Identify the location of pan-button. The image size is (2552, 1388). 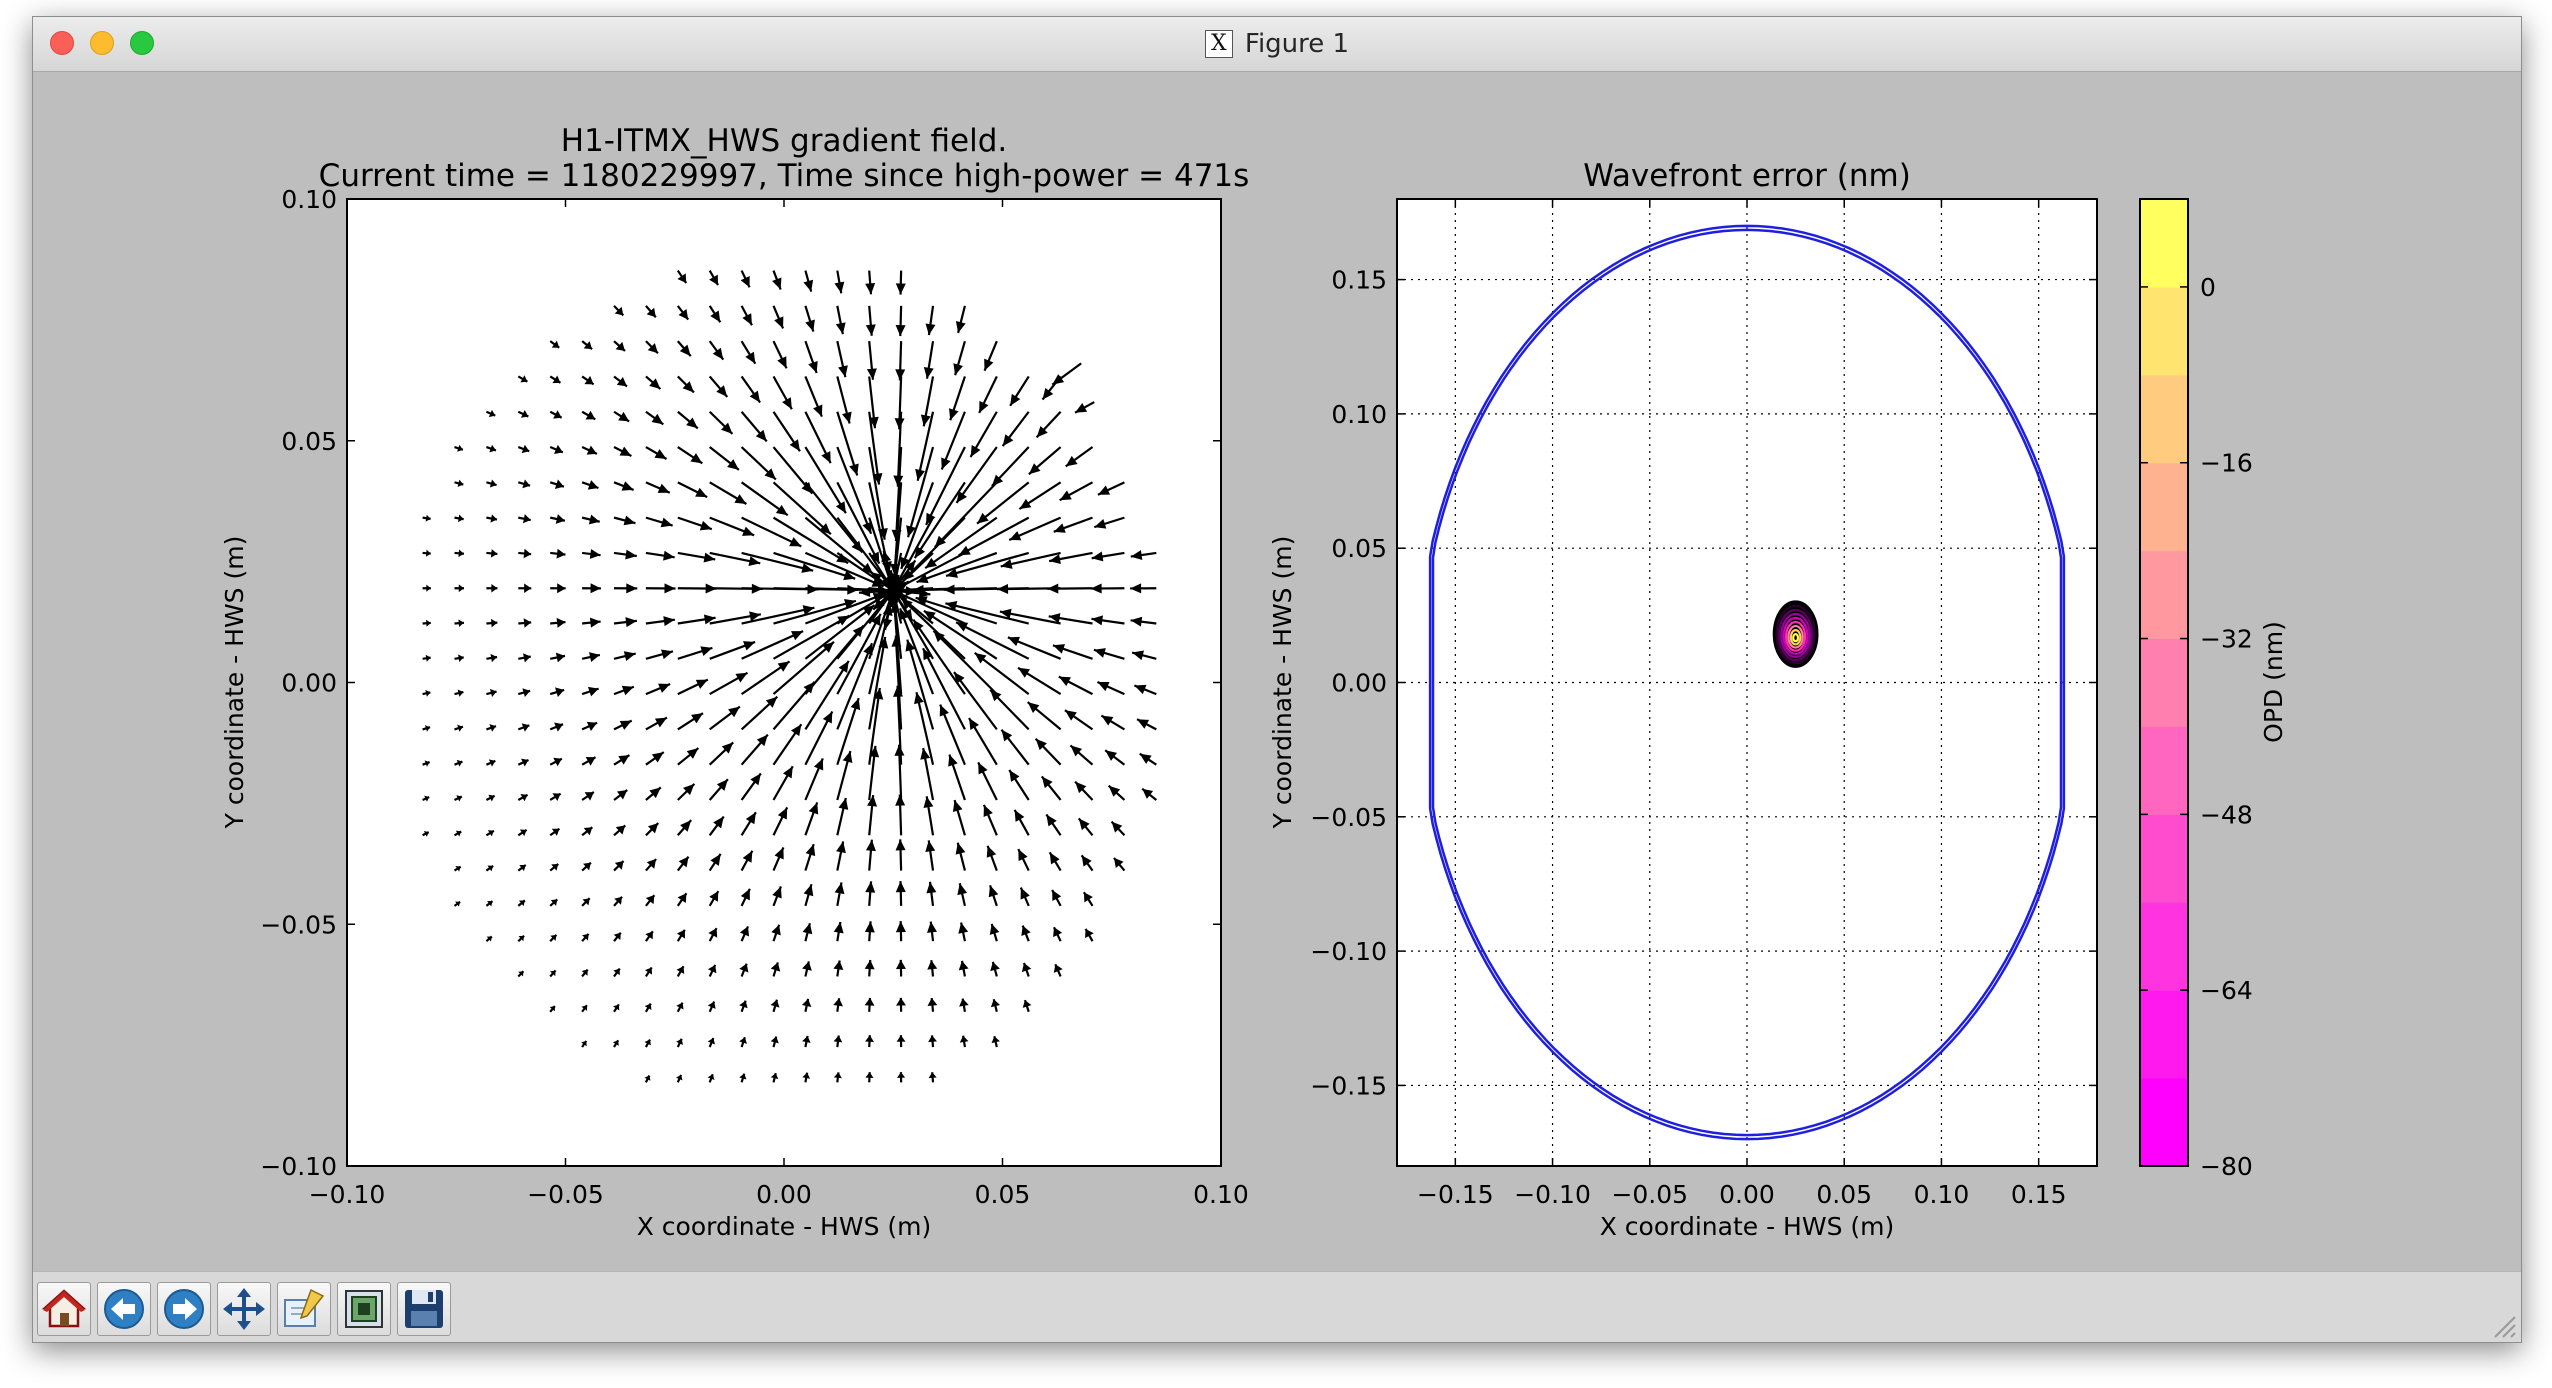
(244, 1309).